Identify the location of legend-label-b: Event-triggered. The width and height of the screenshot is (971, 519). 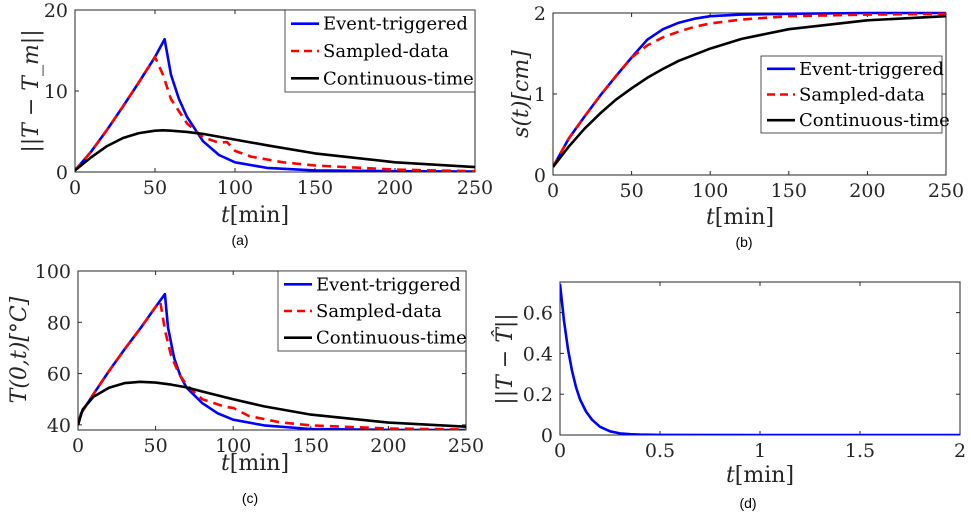
(871, 69).